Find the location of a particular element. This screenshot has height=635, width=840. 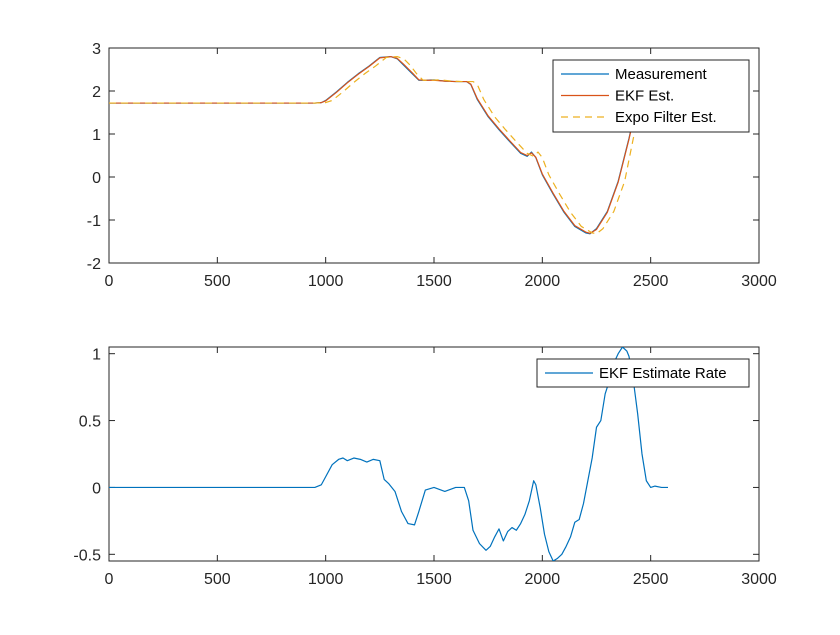

legend: EKF Estimate Rate is located at coordinates (643, 373).